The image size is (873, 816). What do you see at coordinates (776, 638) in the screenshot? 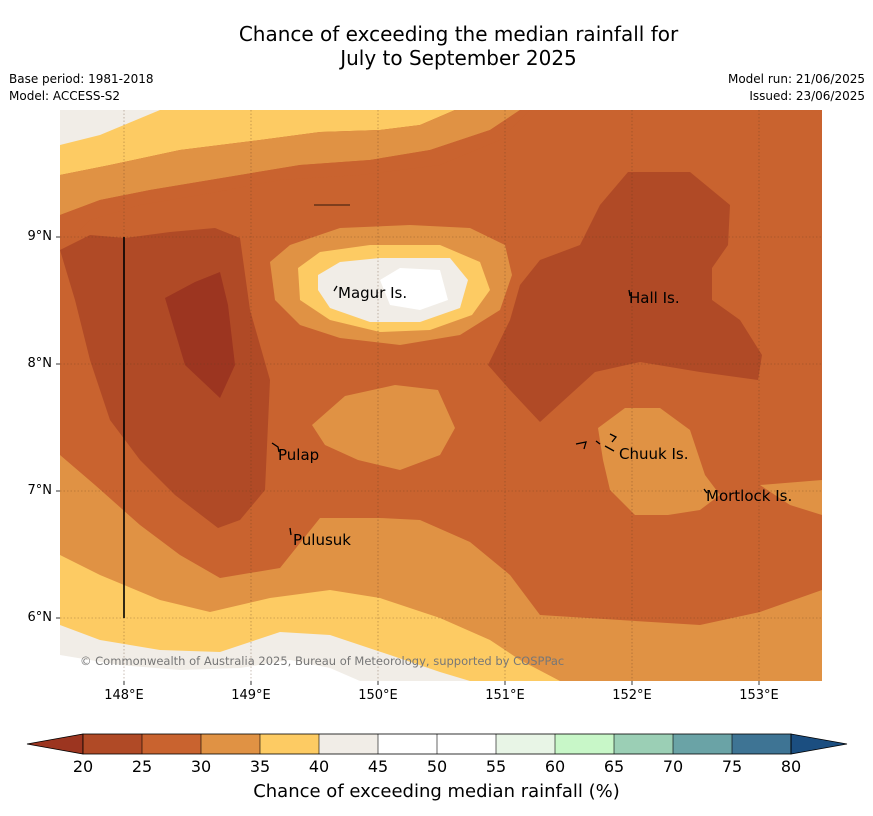
I see `contour-30-35-southeast` at bounding box center [776, 638].